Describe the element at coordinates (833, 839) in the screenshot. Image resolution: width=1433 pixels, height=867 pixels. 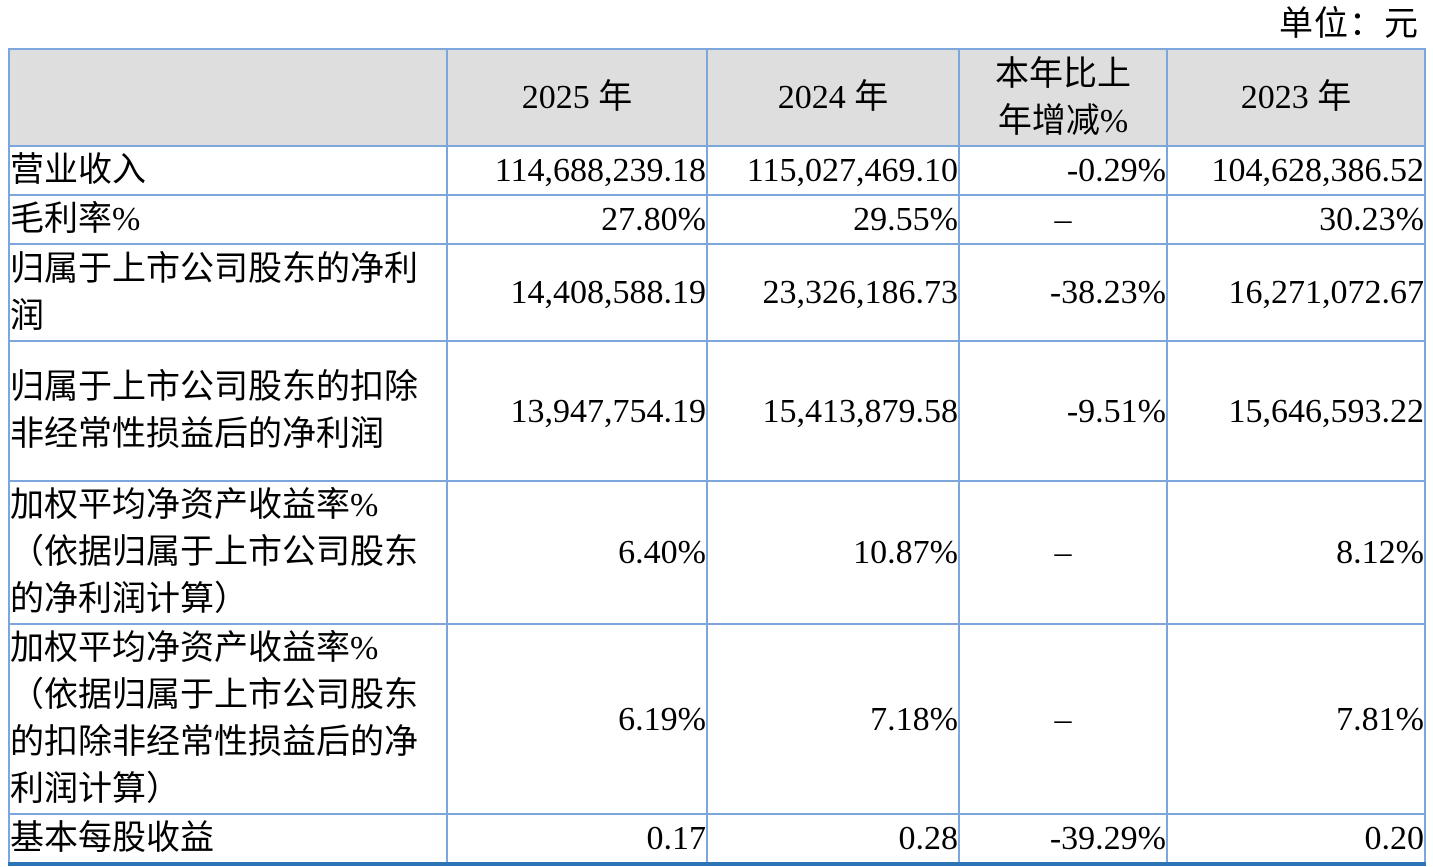
I see `value-2024: 0.28` at that location.